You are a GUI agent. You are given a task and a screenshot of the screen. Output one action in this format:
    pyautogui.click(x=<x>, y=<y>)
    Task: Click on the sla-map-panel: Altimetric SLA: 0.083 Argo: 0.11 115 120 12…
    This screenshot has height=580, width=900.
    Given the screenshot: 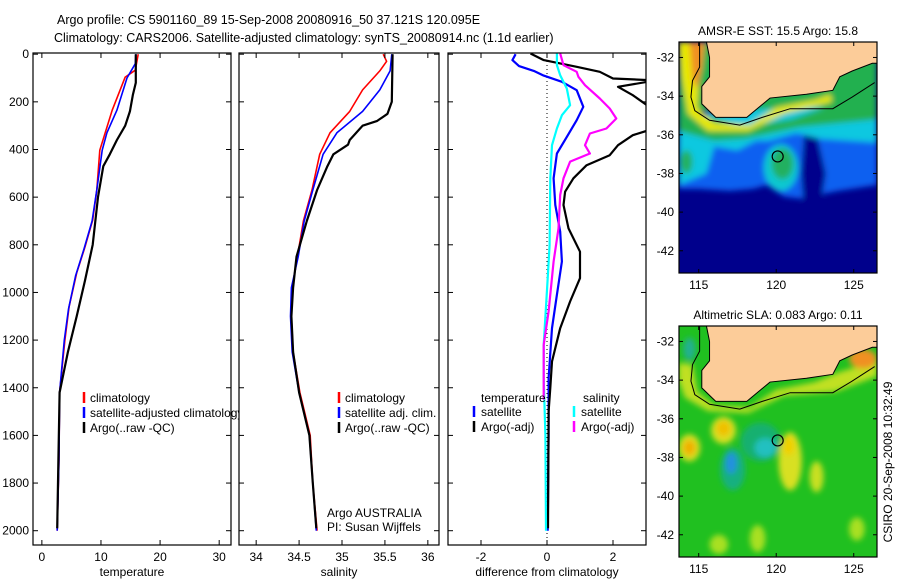 What is the action you would take?
    pyautogui.click(x=767, y=442)
    